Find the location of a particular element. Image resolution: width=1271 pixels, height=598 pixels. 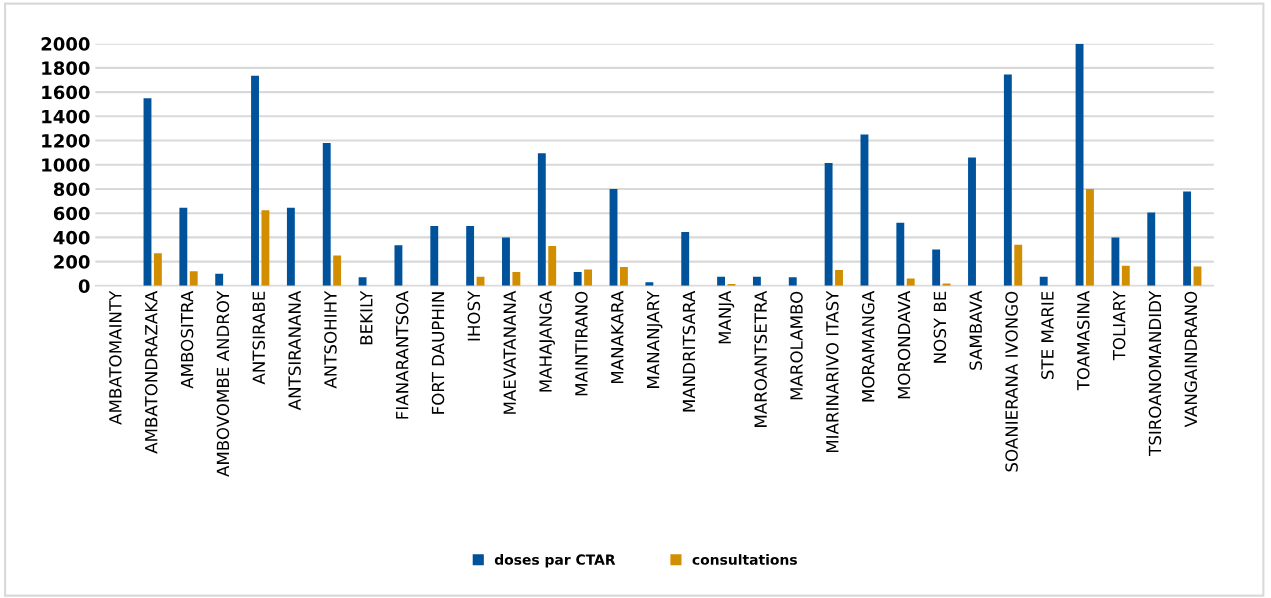

x-tick-label: TSIROANOMANDIDY is located at coordinates (1155, 373).